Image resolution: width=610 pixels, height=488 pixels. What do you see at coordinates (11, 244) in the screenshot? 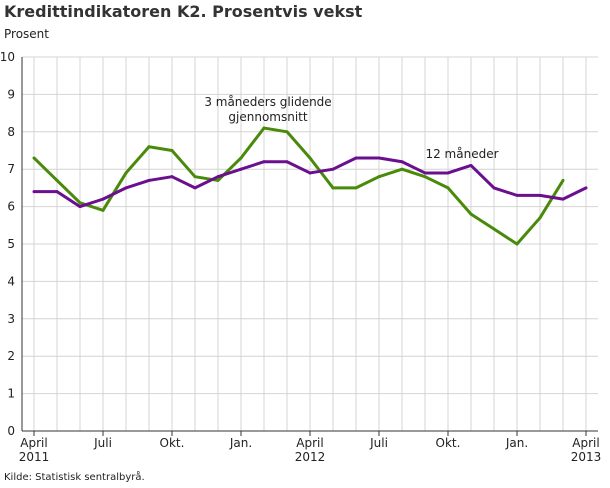
I see `y-tick-label: 5` at bounding box center [11, 244].